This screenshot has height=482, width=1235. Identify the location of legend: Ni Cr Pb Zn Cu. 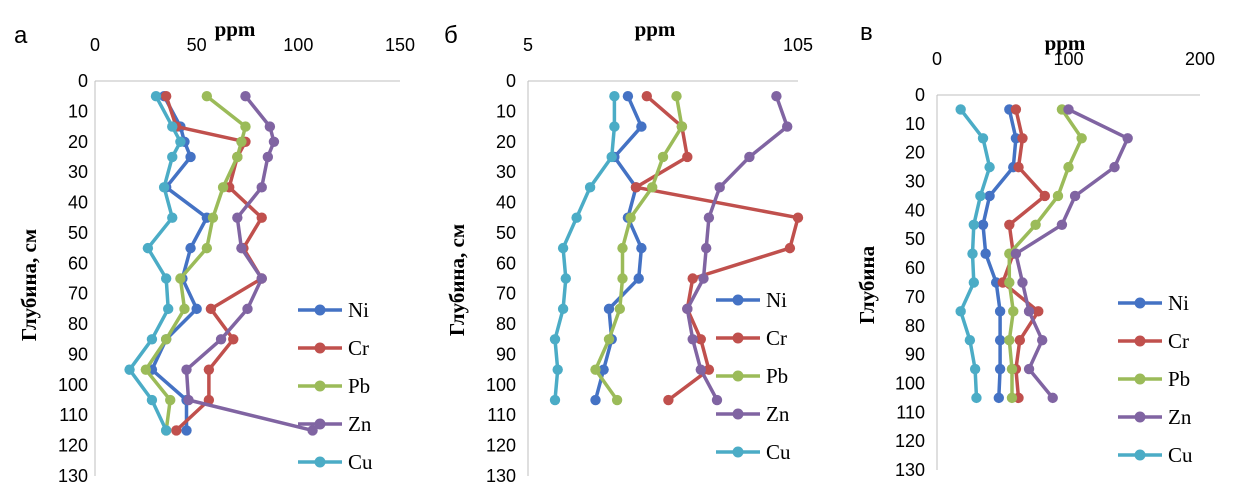
(753, 376).